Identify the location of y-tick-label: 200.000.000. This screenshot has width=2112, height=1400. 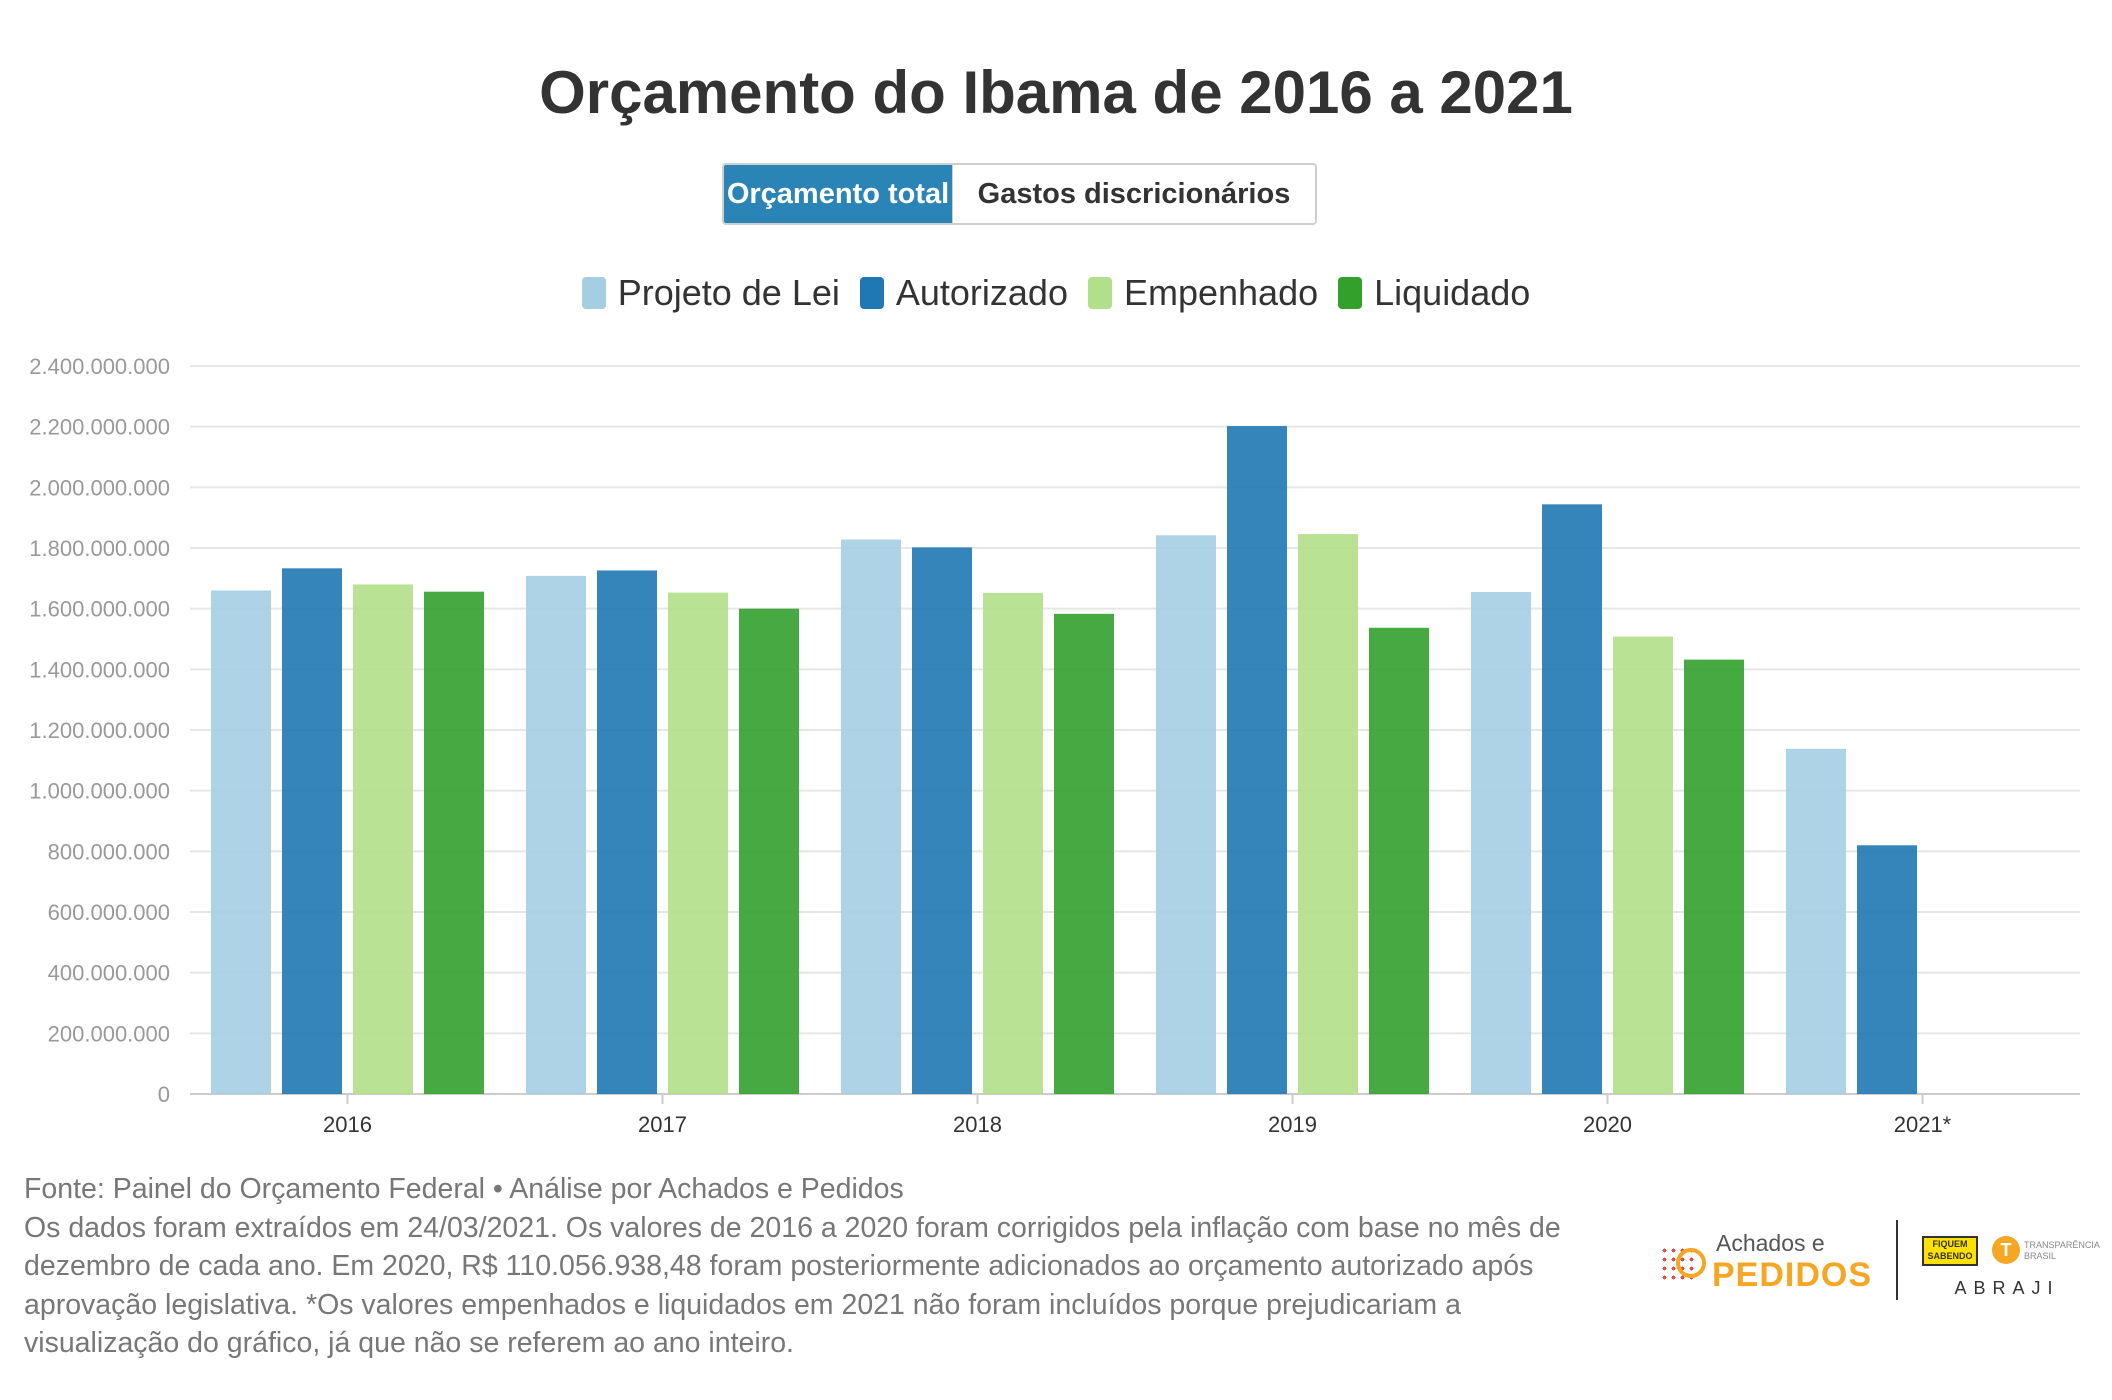
(109, 1033).